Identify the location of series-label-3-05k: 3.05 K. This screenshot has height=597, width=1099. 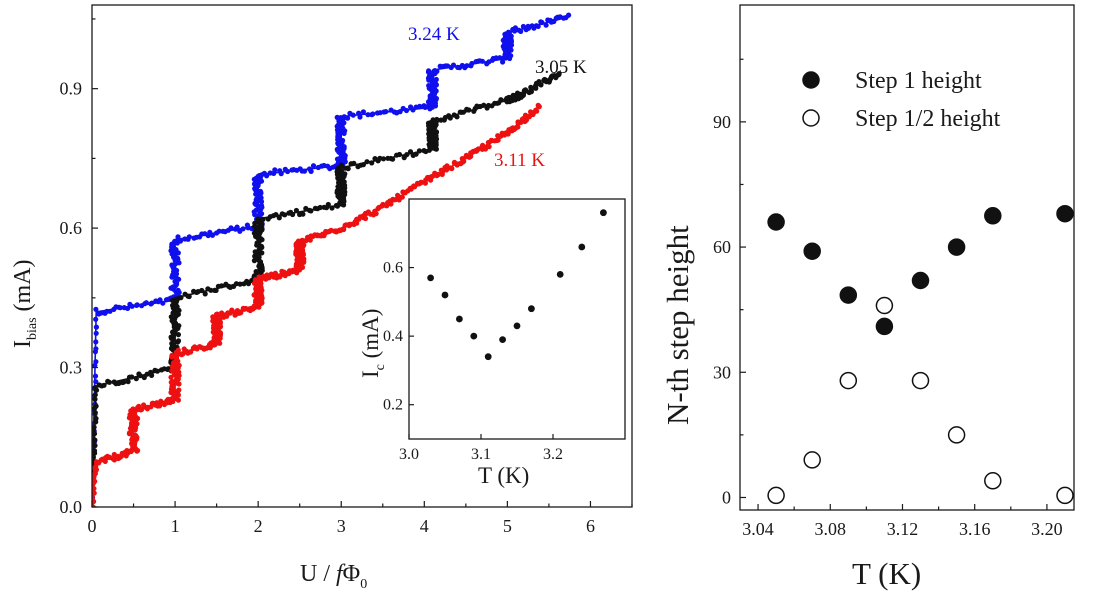
(561, 67).